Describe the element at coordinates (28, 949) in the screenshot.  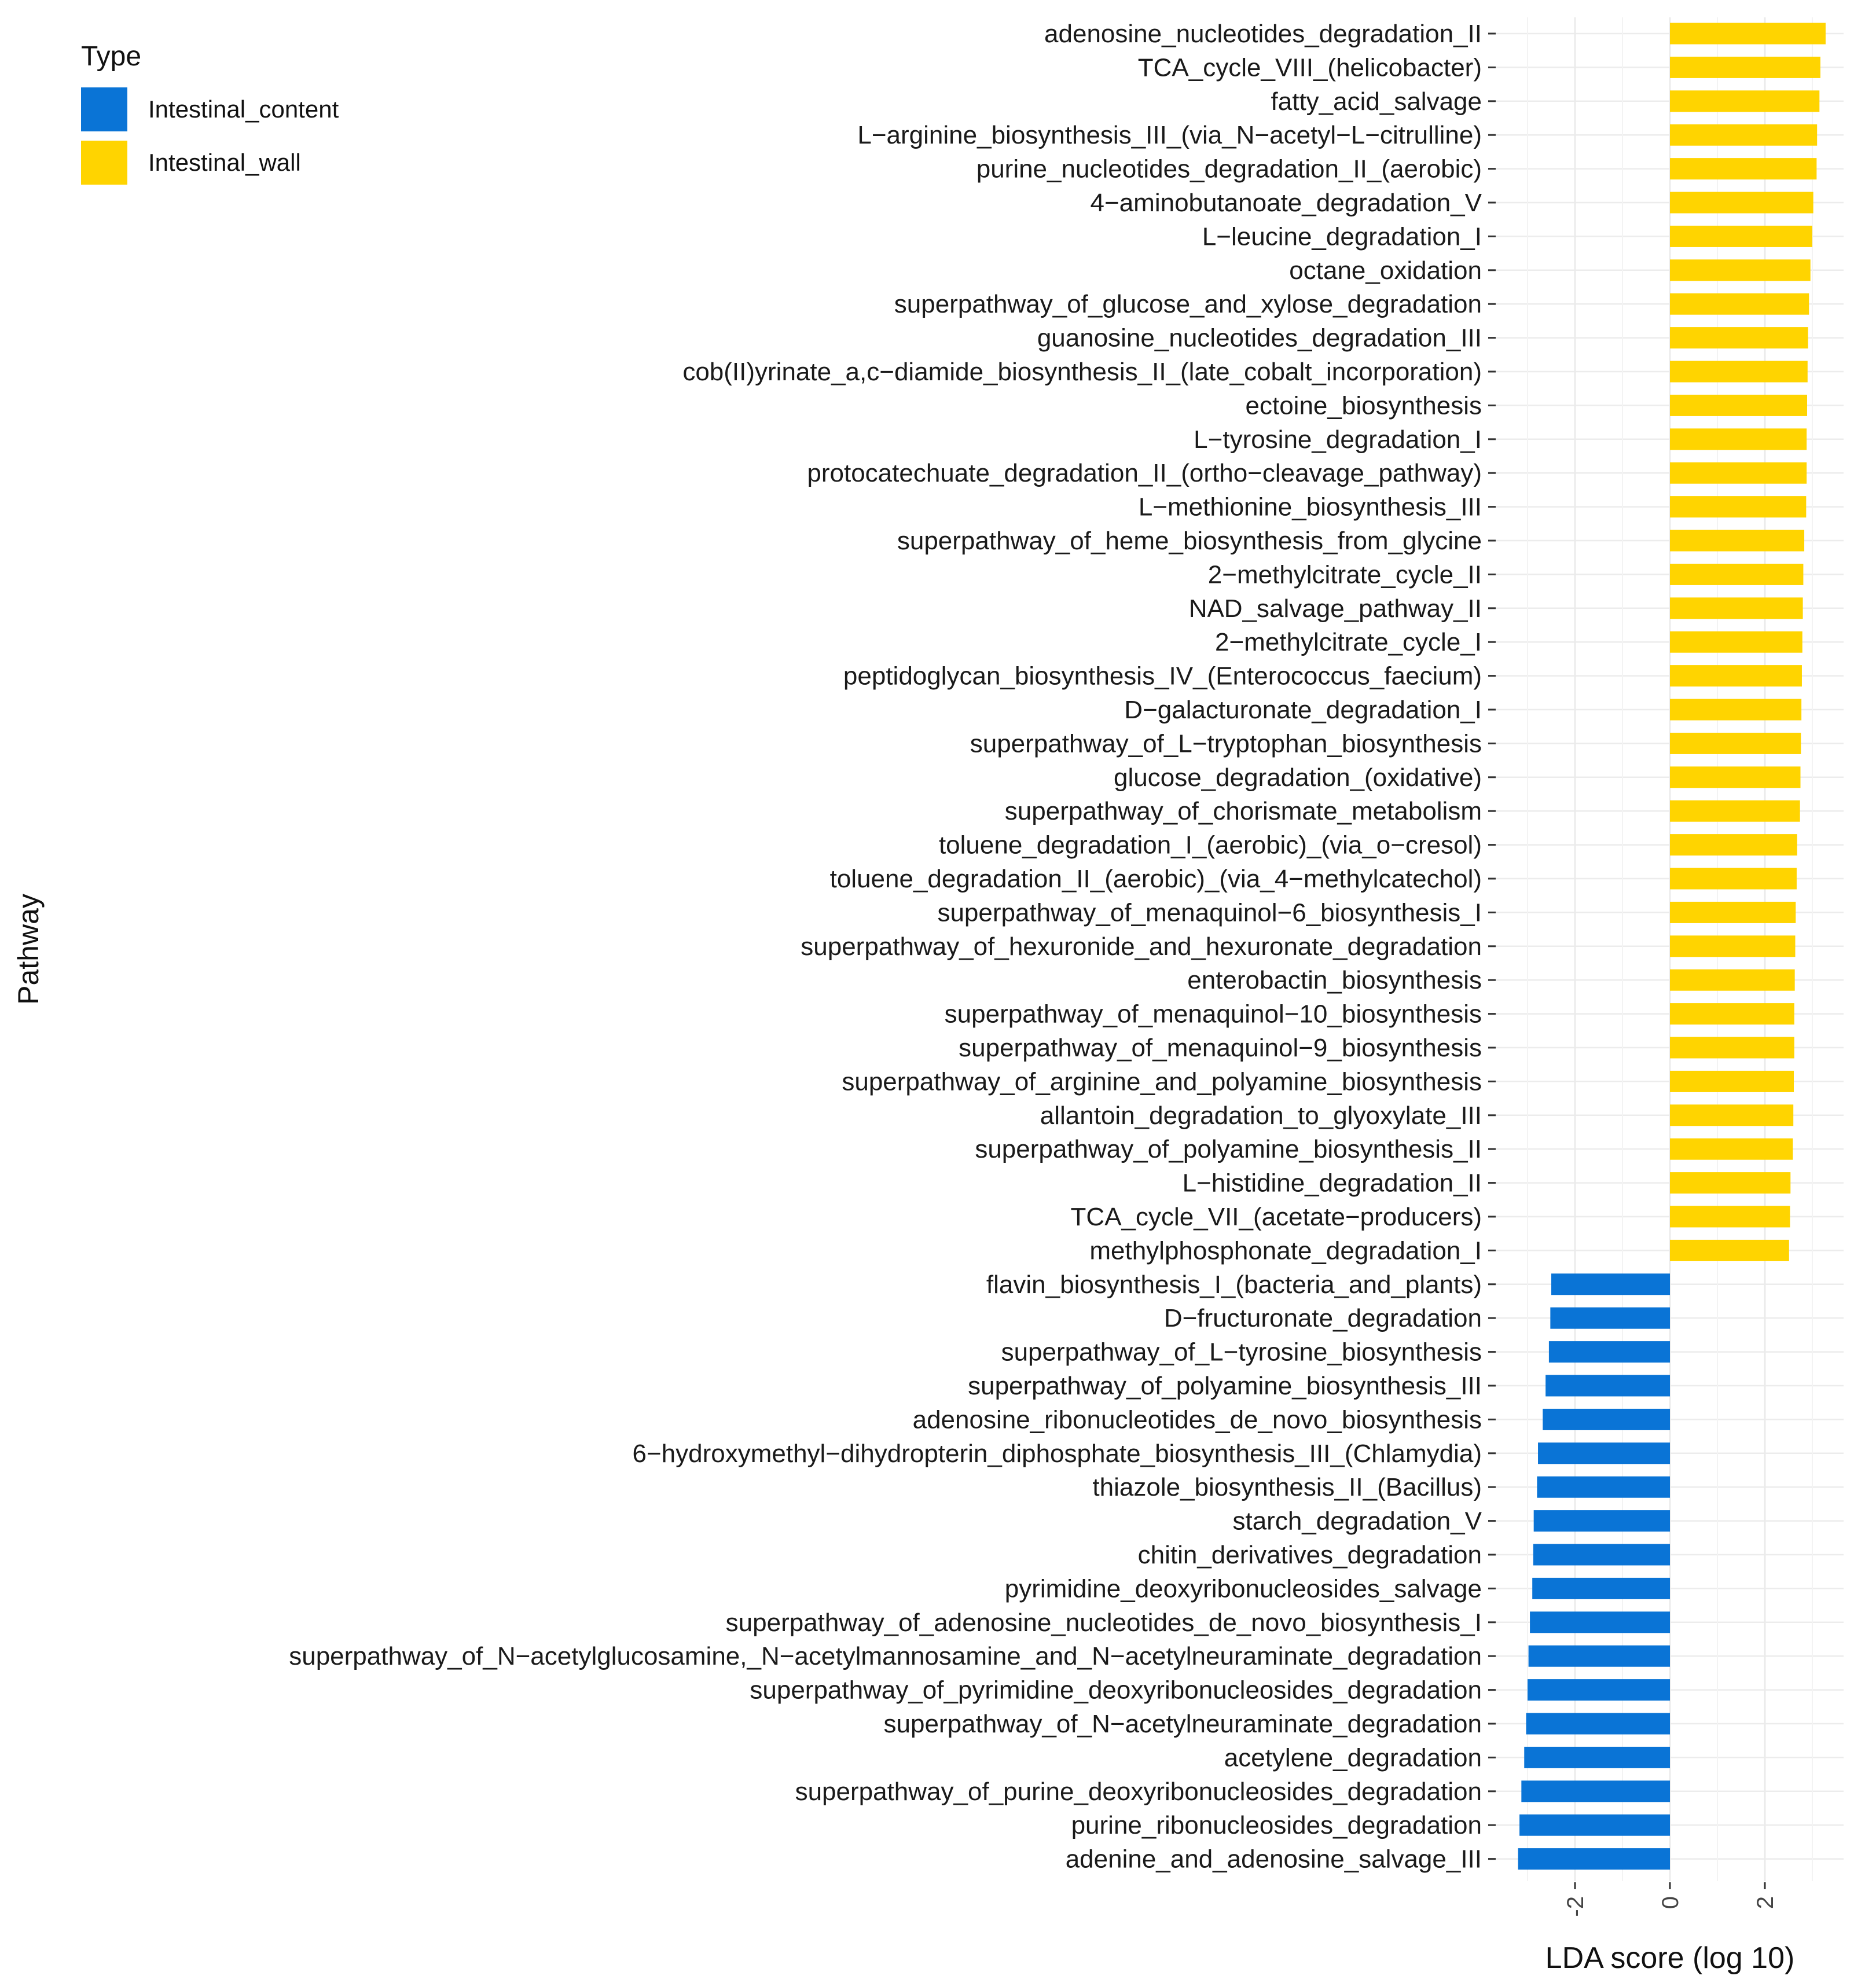
I see `y-axis-label: Pathway` at that location.